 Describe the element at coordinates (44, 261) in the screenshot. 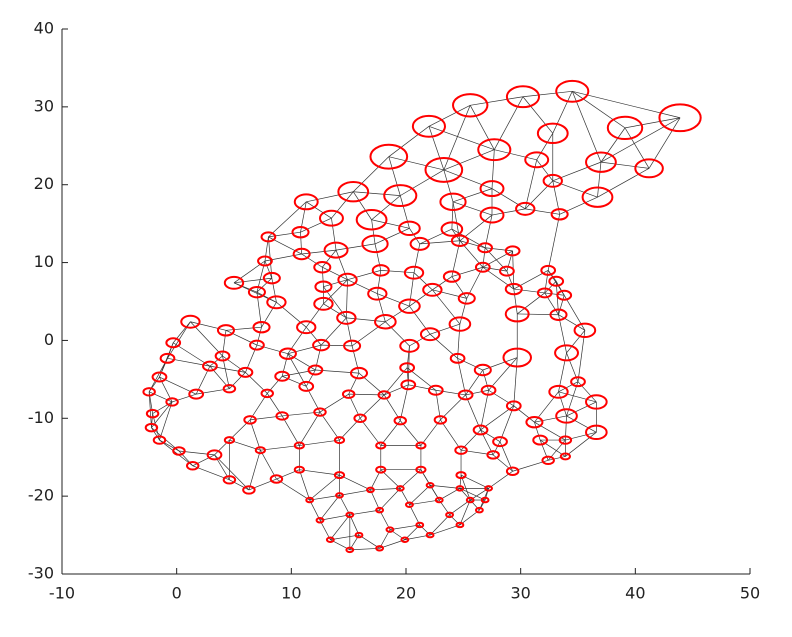

I see `y-tick-label: 10` at that location.